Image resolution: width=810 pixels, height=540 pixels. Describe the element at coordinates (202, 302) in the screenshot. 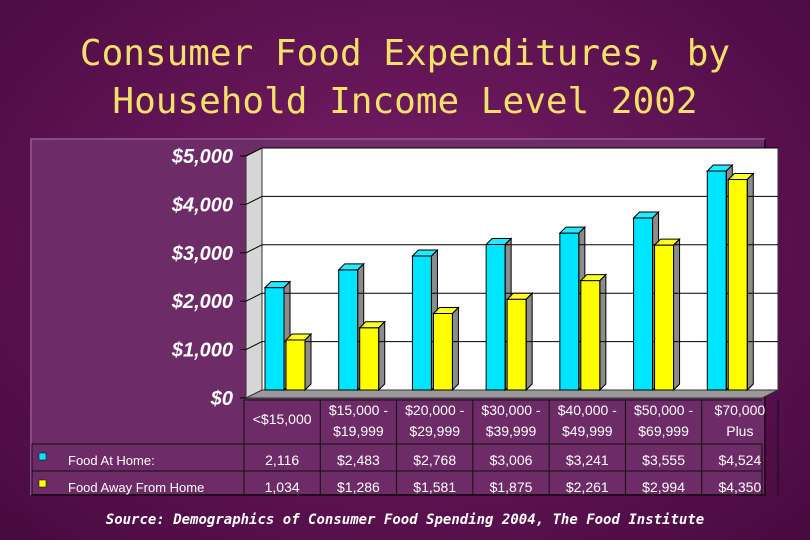

I see `y-tick-label: $2,000` at that location.